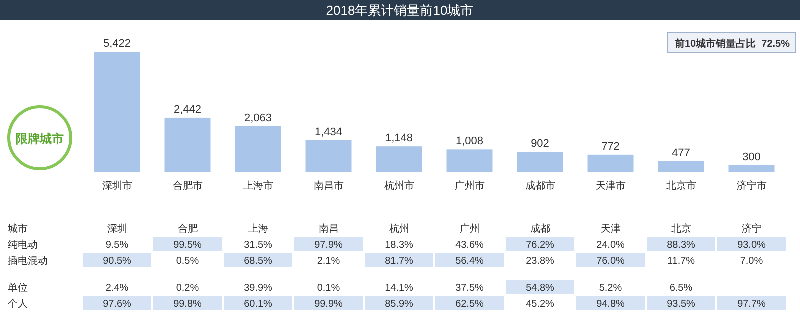 This screenshot has width=800, height=327. What do you see at coordinates (258, 229) in the screenshot?
I see `x-tick-label: 上海` at bounding box center [258, 229].